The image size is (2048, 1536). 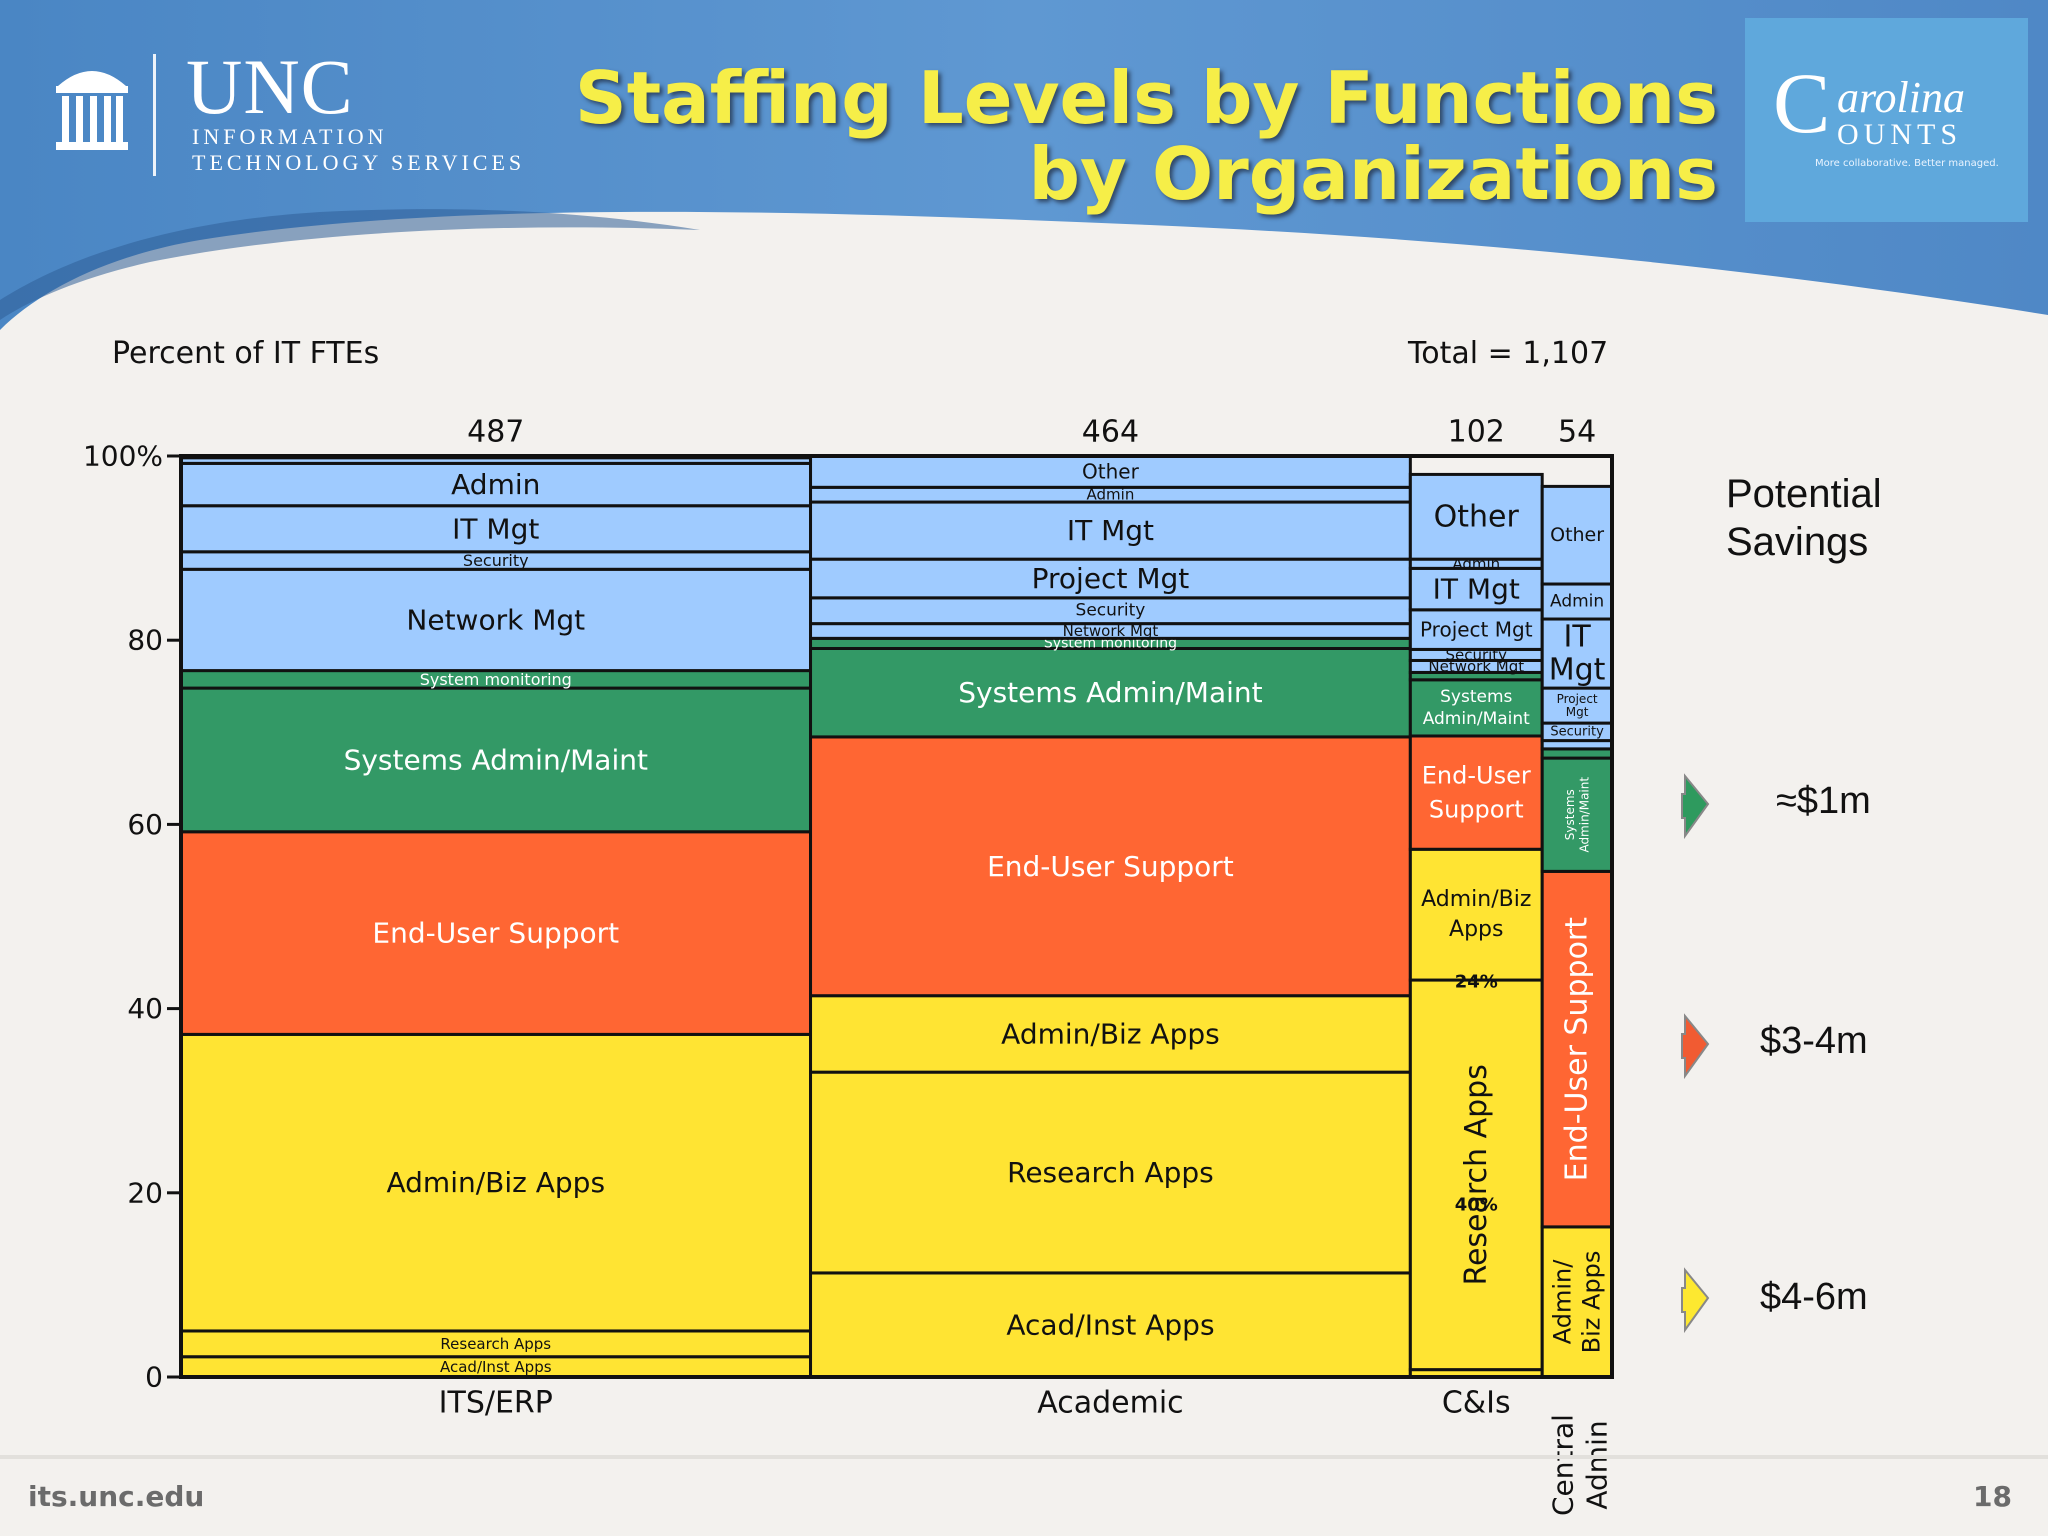 I want to click on column-name: C&Is, so click(x=1476, y=1403).